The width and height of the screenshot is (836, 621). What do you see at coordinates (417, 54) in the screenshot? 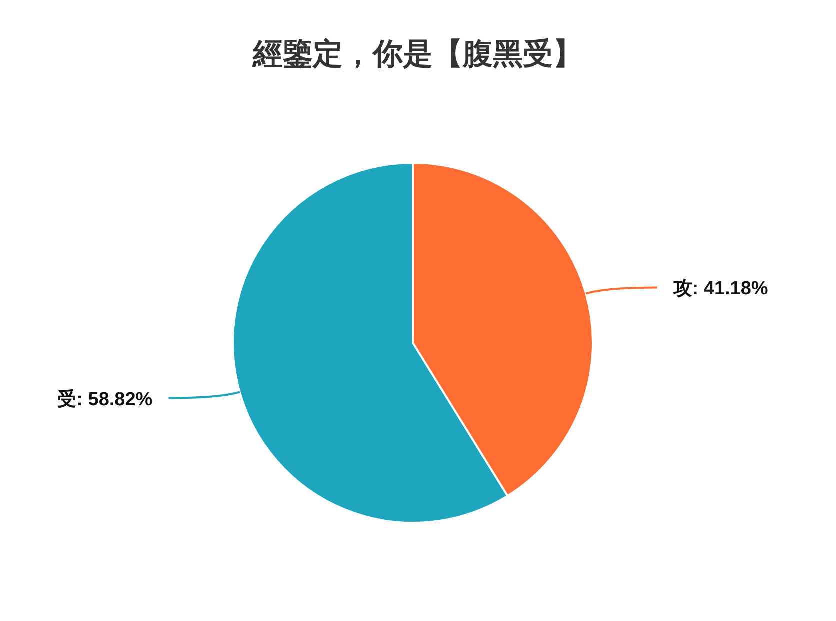
I see `chart-title: 經鑒定，你是【腹黑受】` at bounding box center [417, 54].